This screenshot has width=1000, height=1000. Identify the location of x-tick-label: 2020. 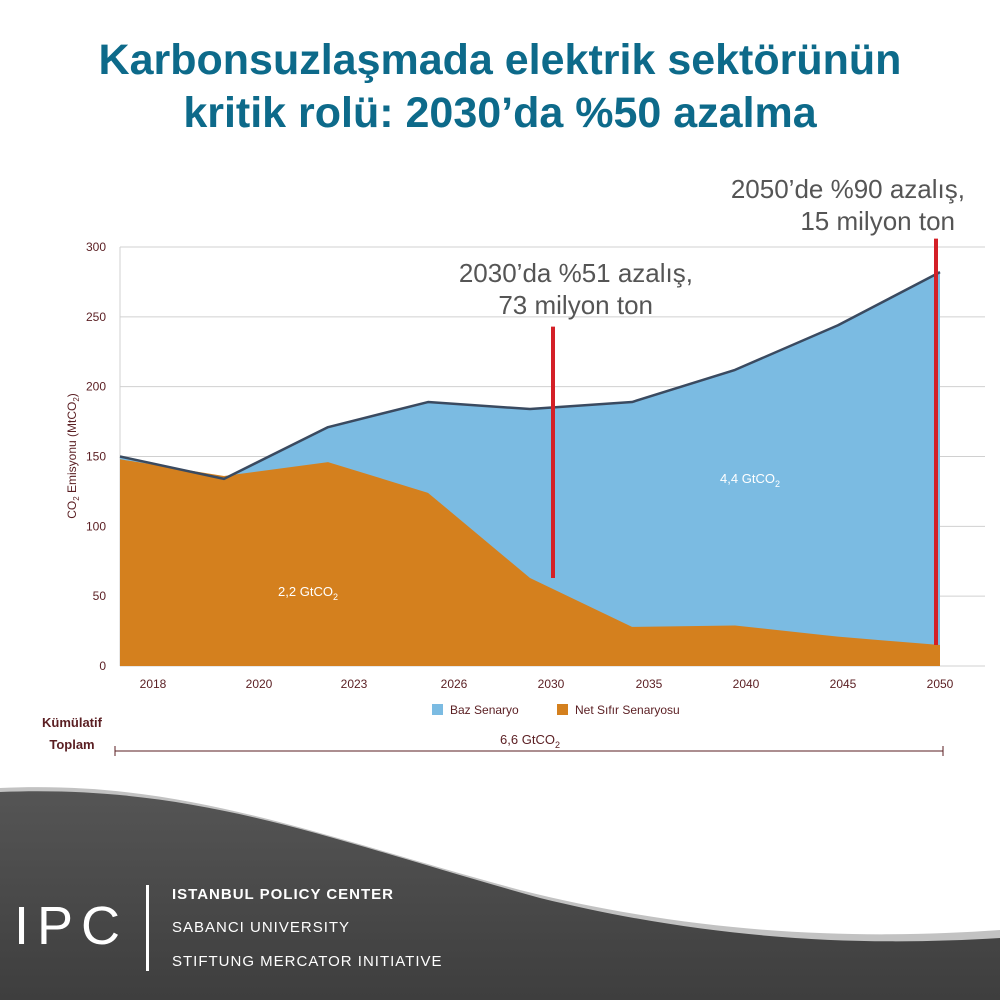
(259, 684).